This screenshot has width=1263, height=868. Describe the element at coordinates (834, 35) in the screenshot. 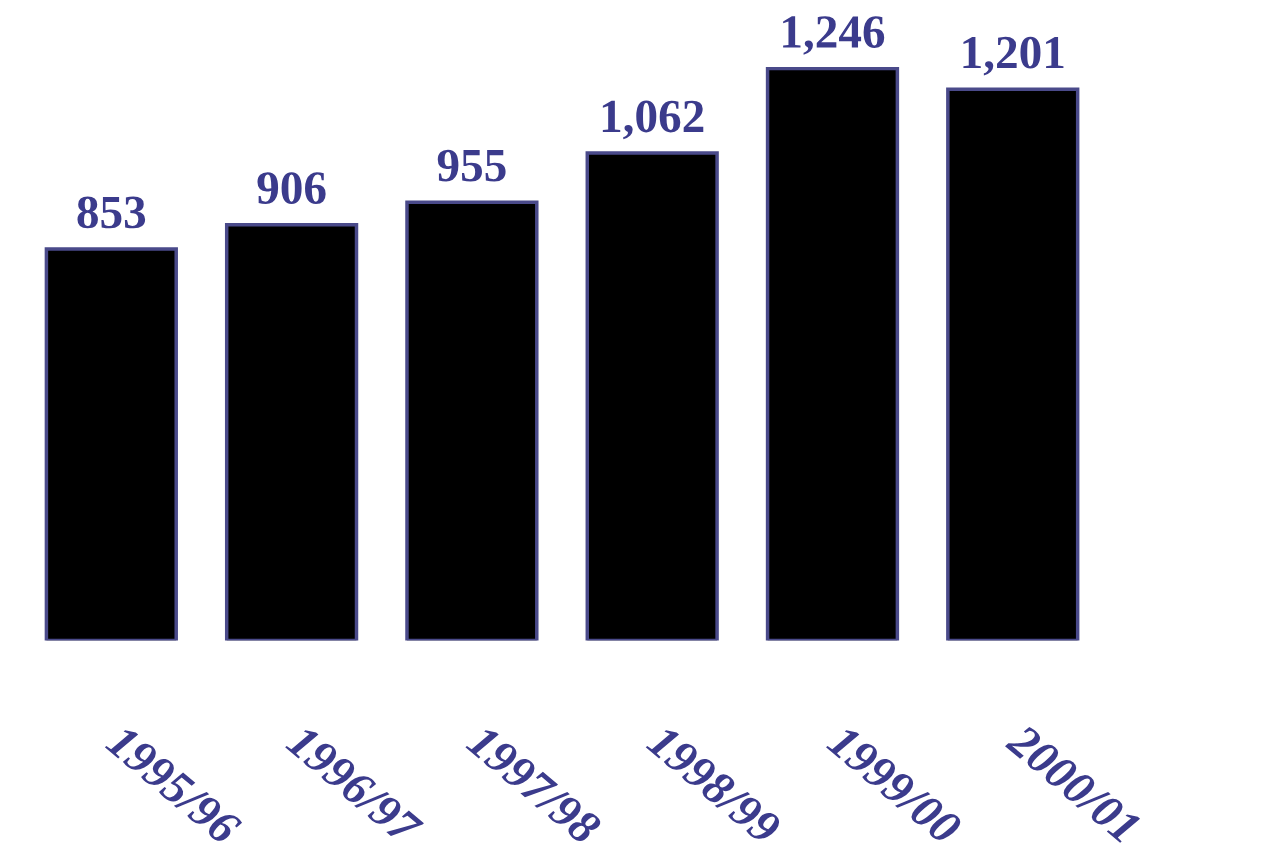

I see `data-label: 1,246` at that location.